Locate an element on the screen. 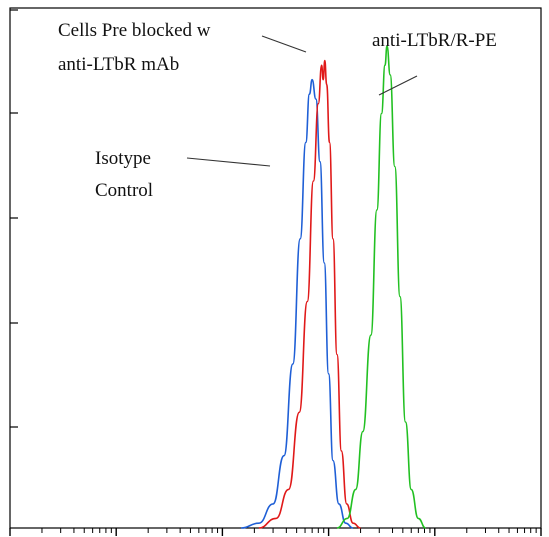 This screenshot has height=537, width=549. annotation-isotype-leader is located at coordinates (228, 162).